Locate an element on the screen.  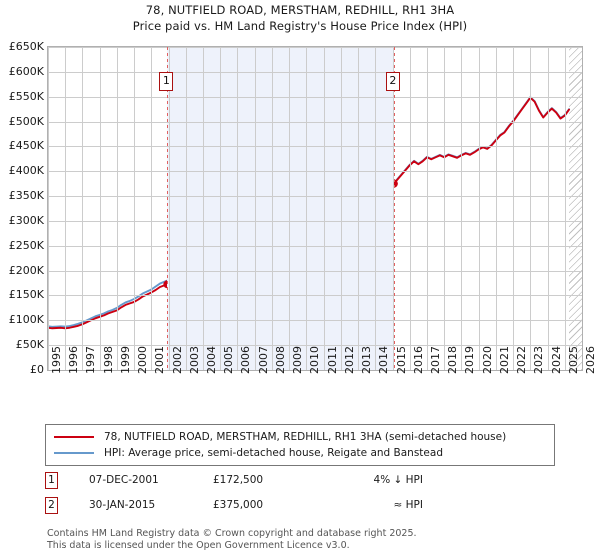
x-axis-tick-label: 2020 is located at coordinates (487, 360).